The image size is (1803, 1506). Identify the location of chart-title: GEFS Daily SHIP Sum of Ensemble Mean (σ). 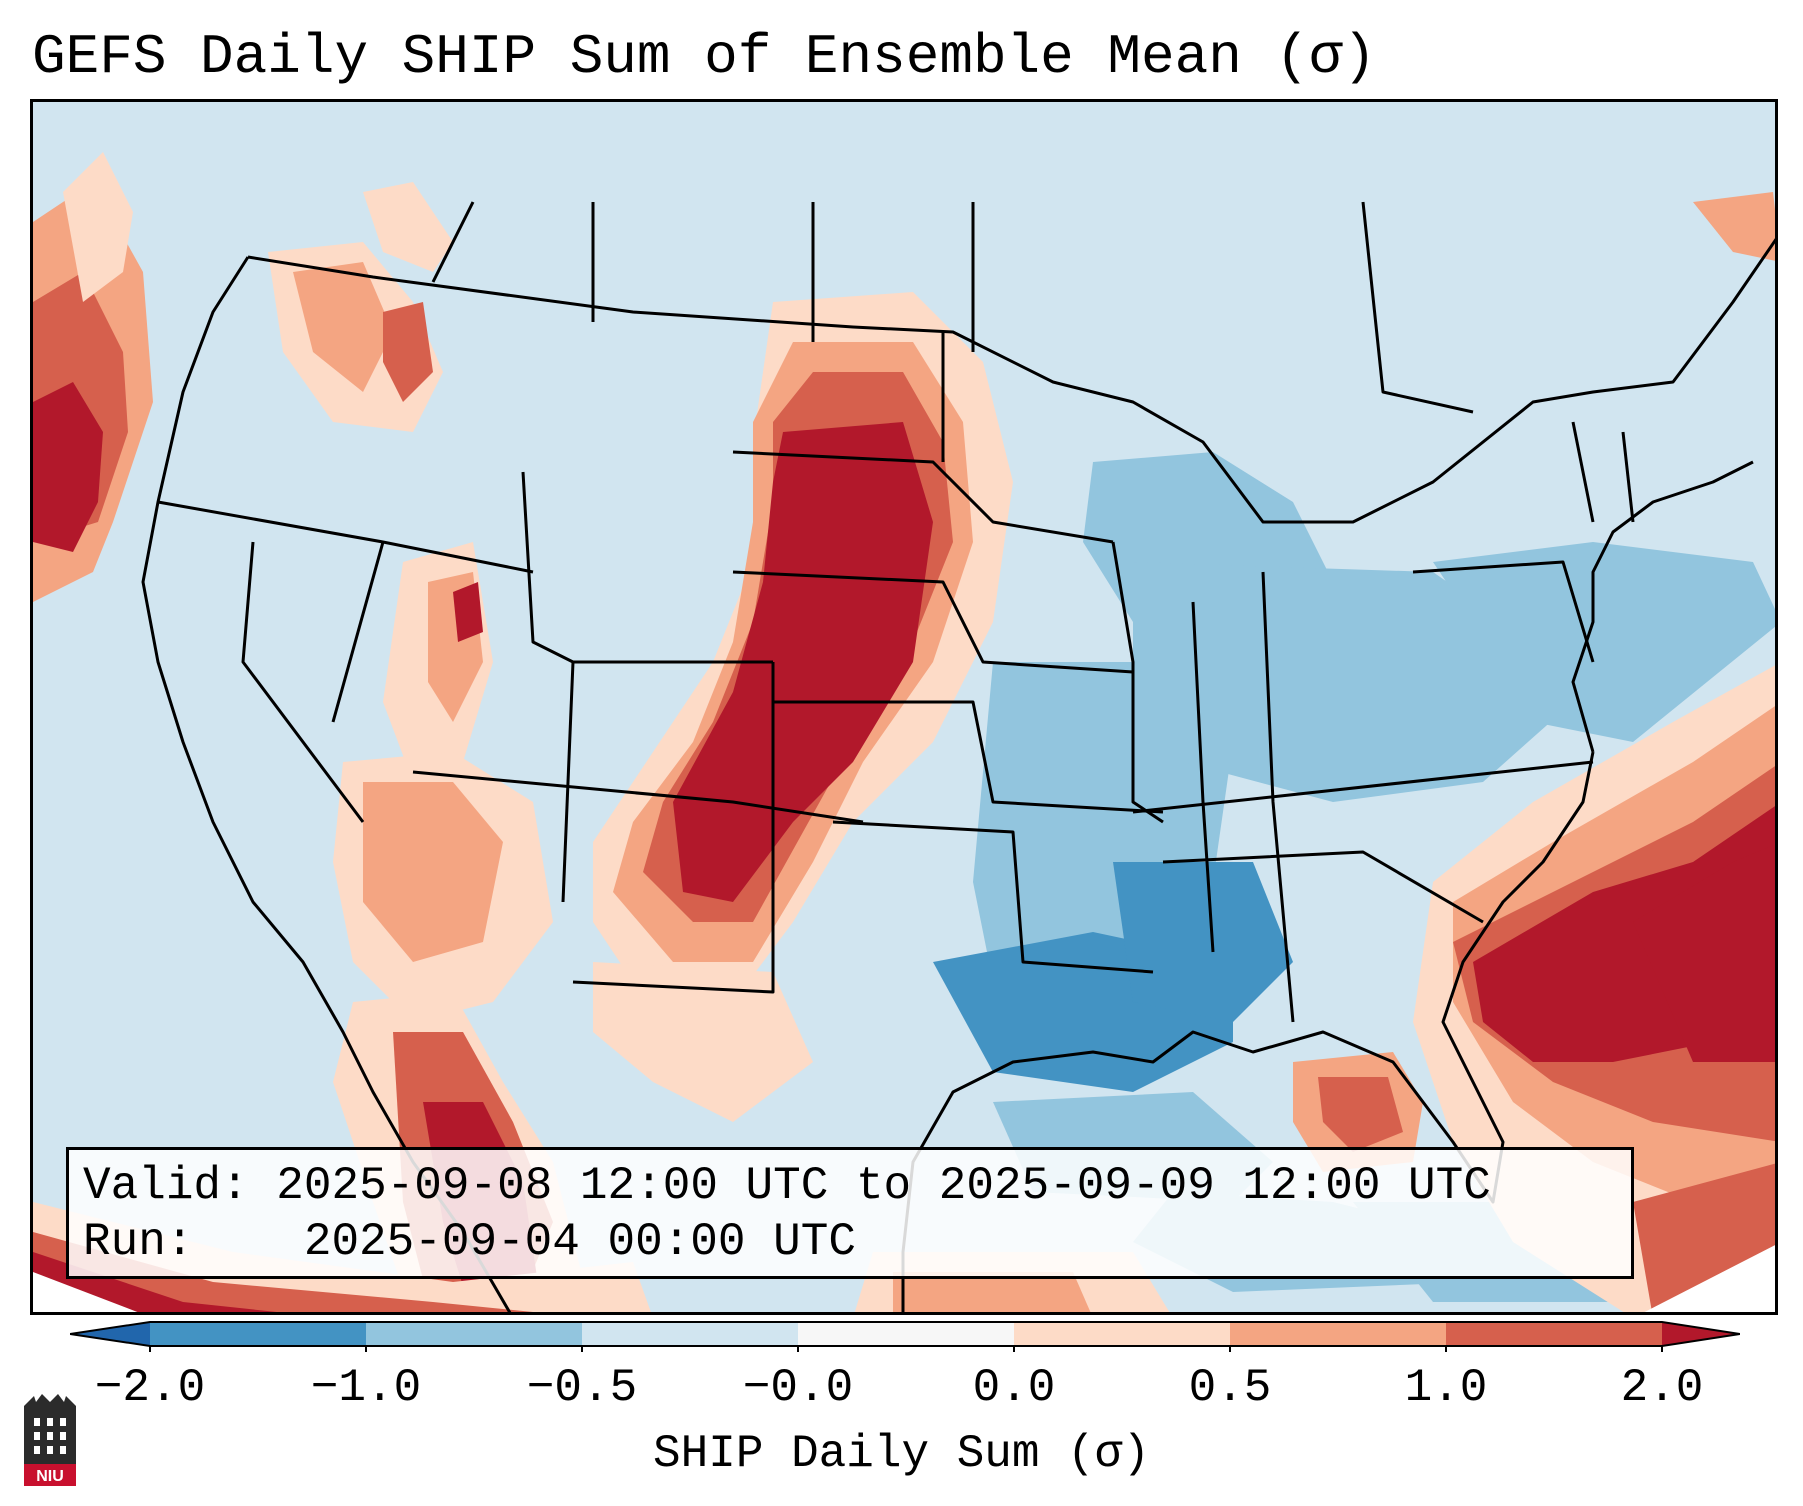
(704, 57).